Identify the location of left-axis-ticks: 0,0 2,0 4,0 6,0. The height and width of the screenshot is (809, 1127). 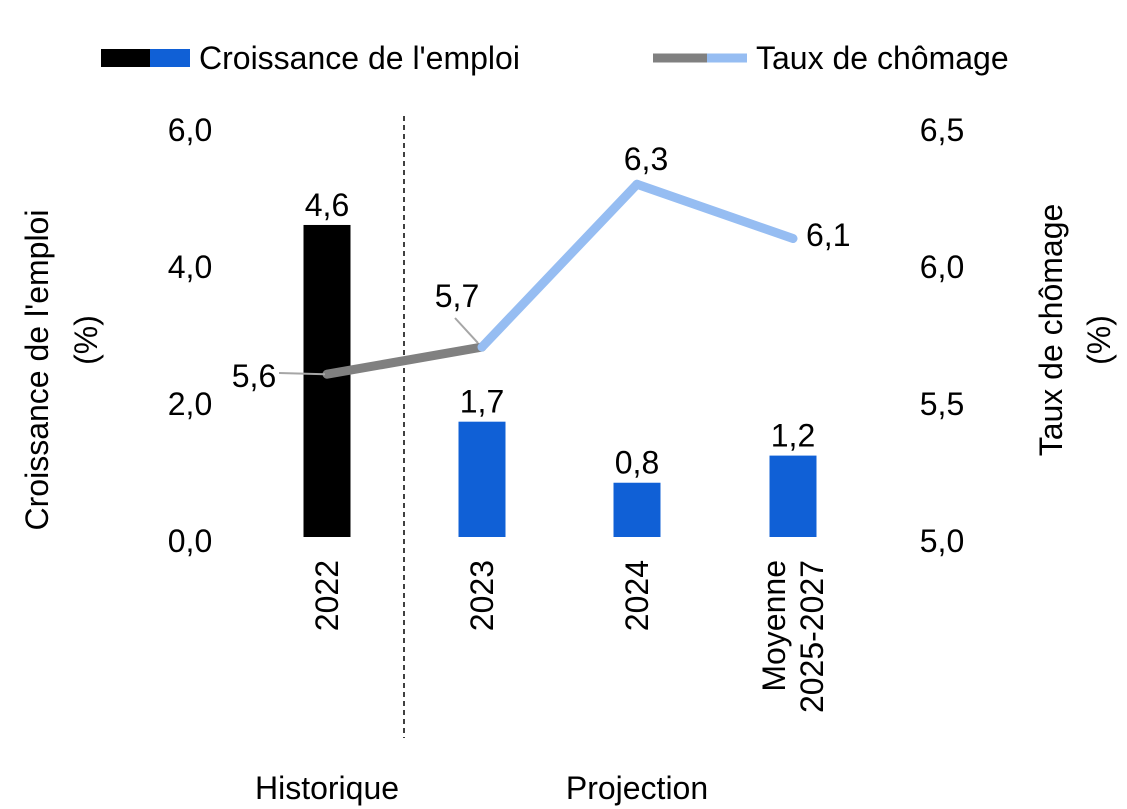
(190, 335).